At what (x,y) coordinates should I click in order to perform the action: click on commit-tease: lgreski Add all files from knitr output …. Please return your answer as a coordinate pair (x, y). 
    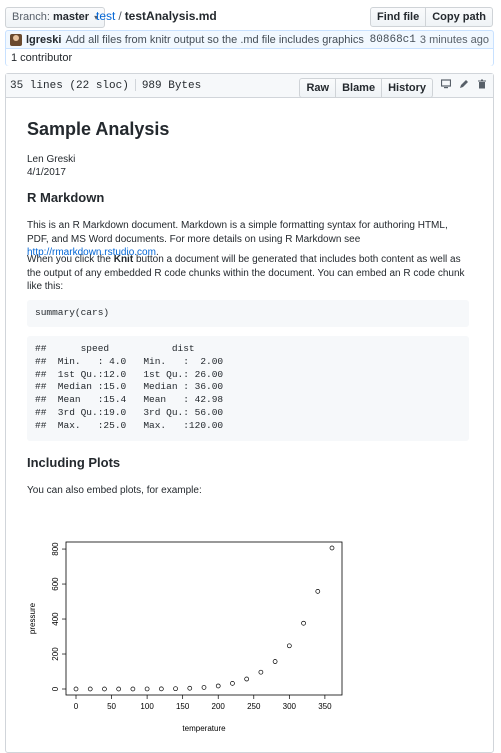
    Looking at the image, I should click on (249, 48).